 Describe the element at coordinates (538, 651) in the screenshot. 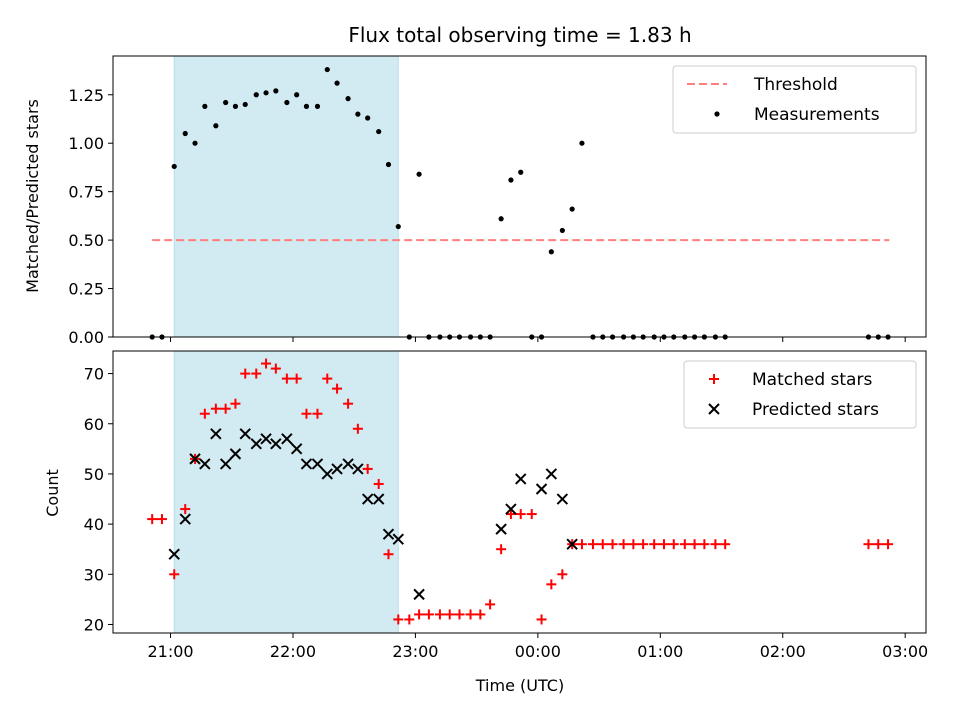

I see `x-tick-label: 00:00` at that location.